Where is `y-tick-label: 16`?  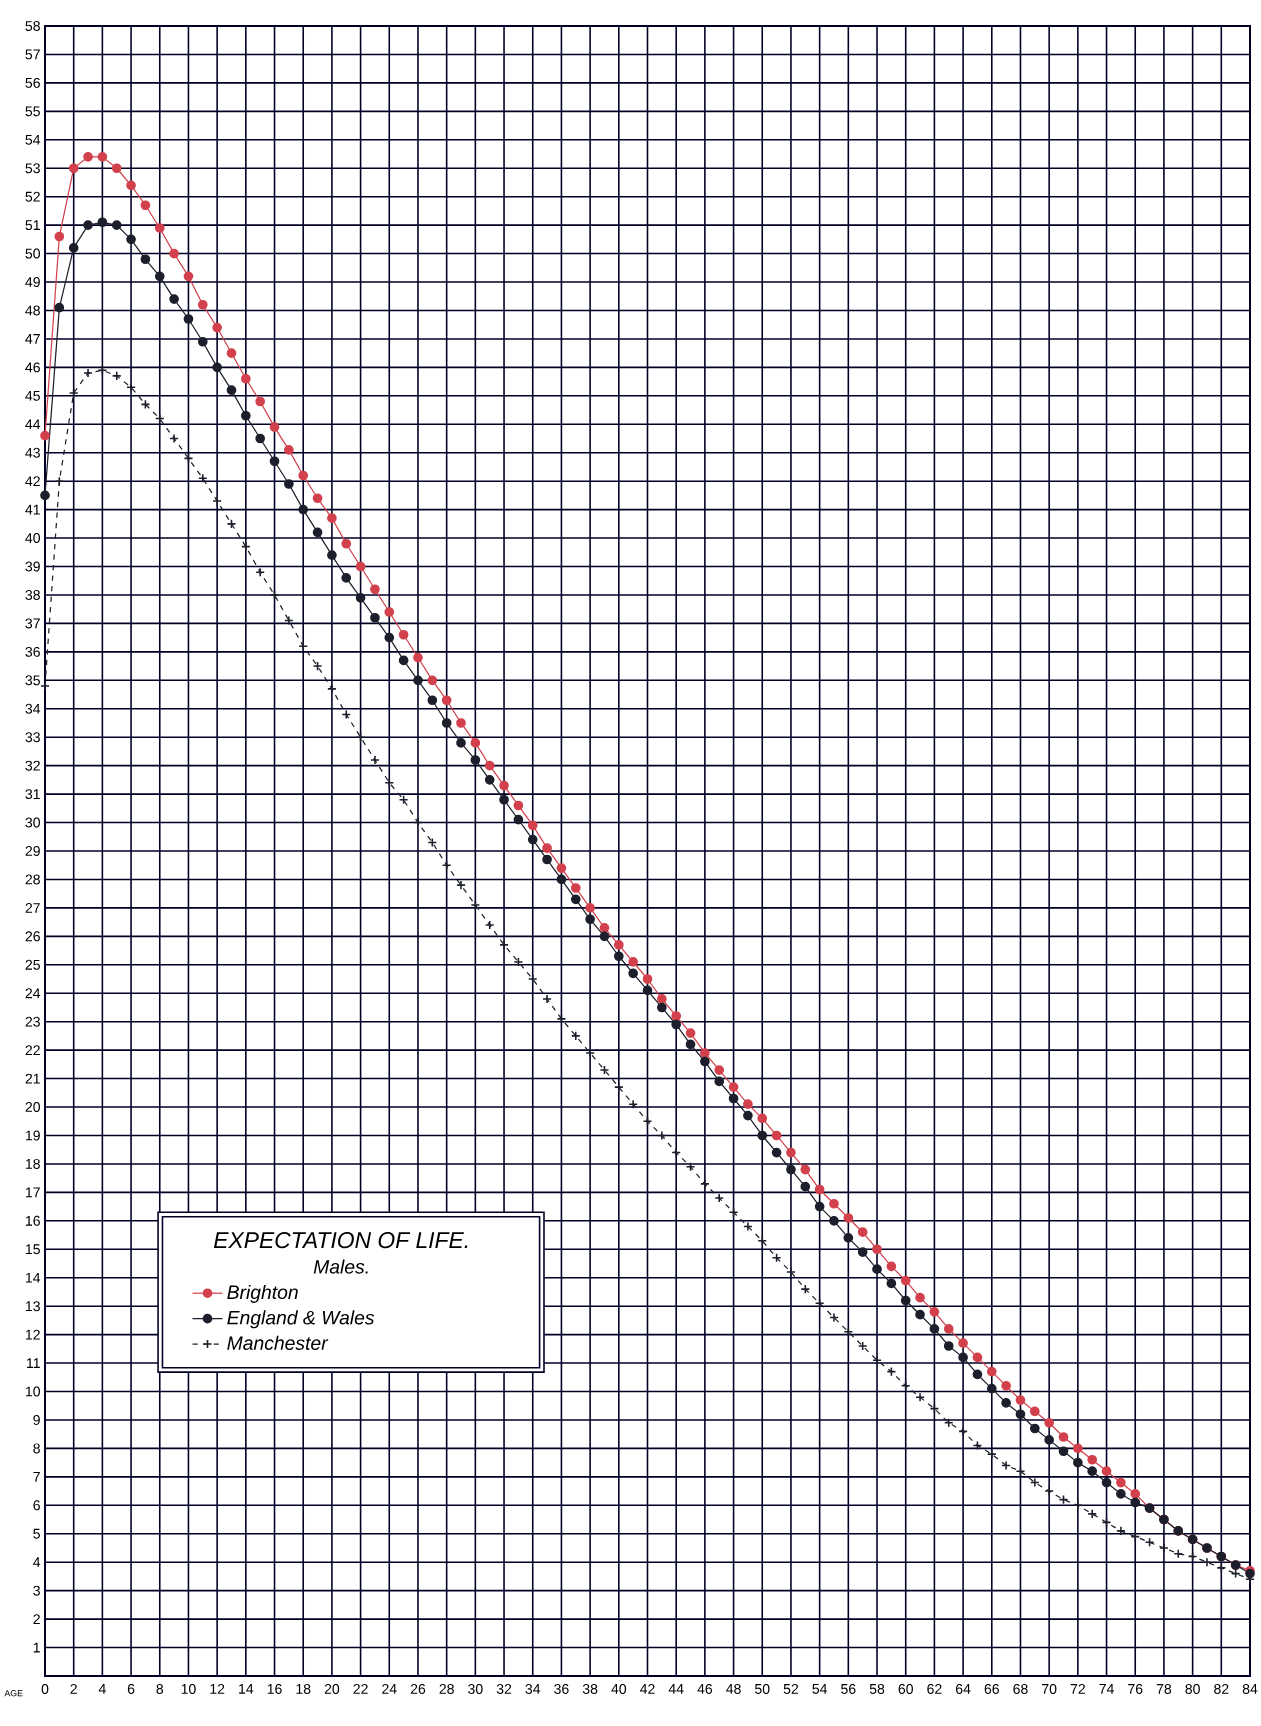
y-tick-label: 16 is located at coordinates (32, 1220).